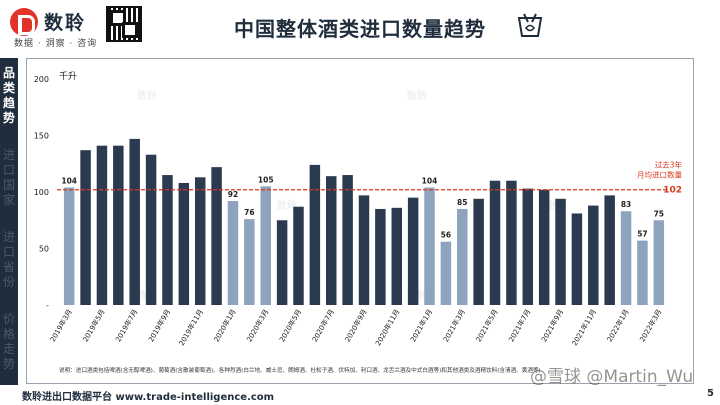 The image size is (720, 405). Describe the element at coordinates (520, 326) in the screenshot. I see `x-tick-label: 2021年7月` at that location.